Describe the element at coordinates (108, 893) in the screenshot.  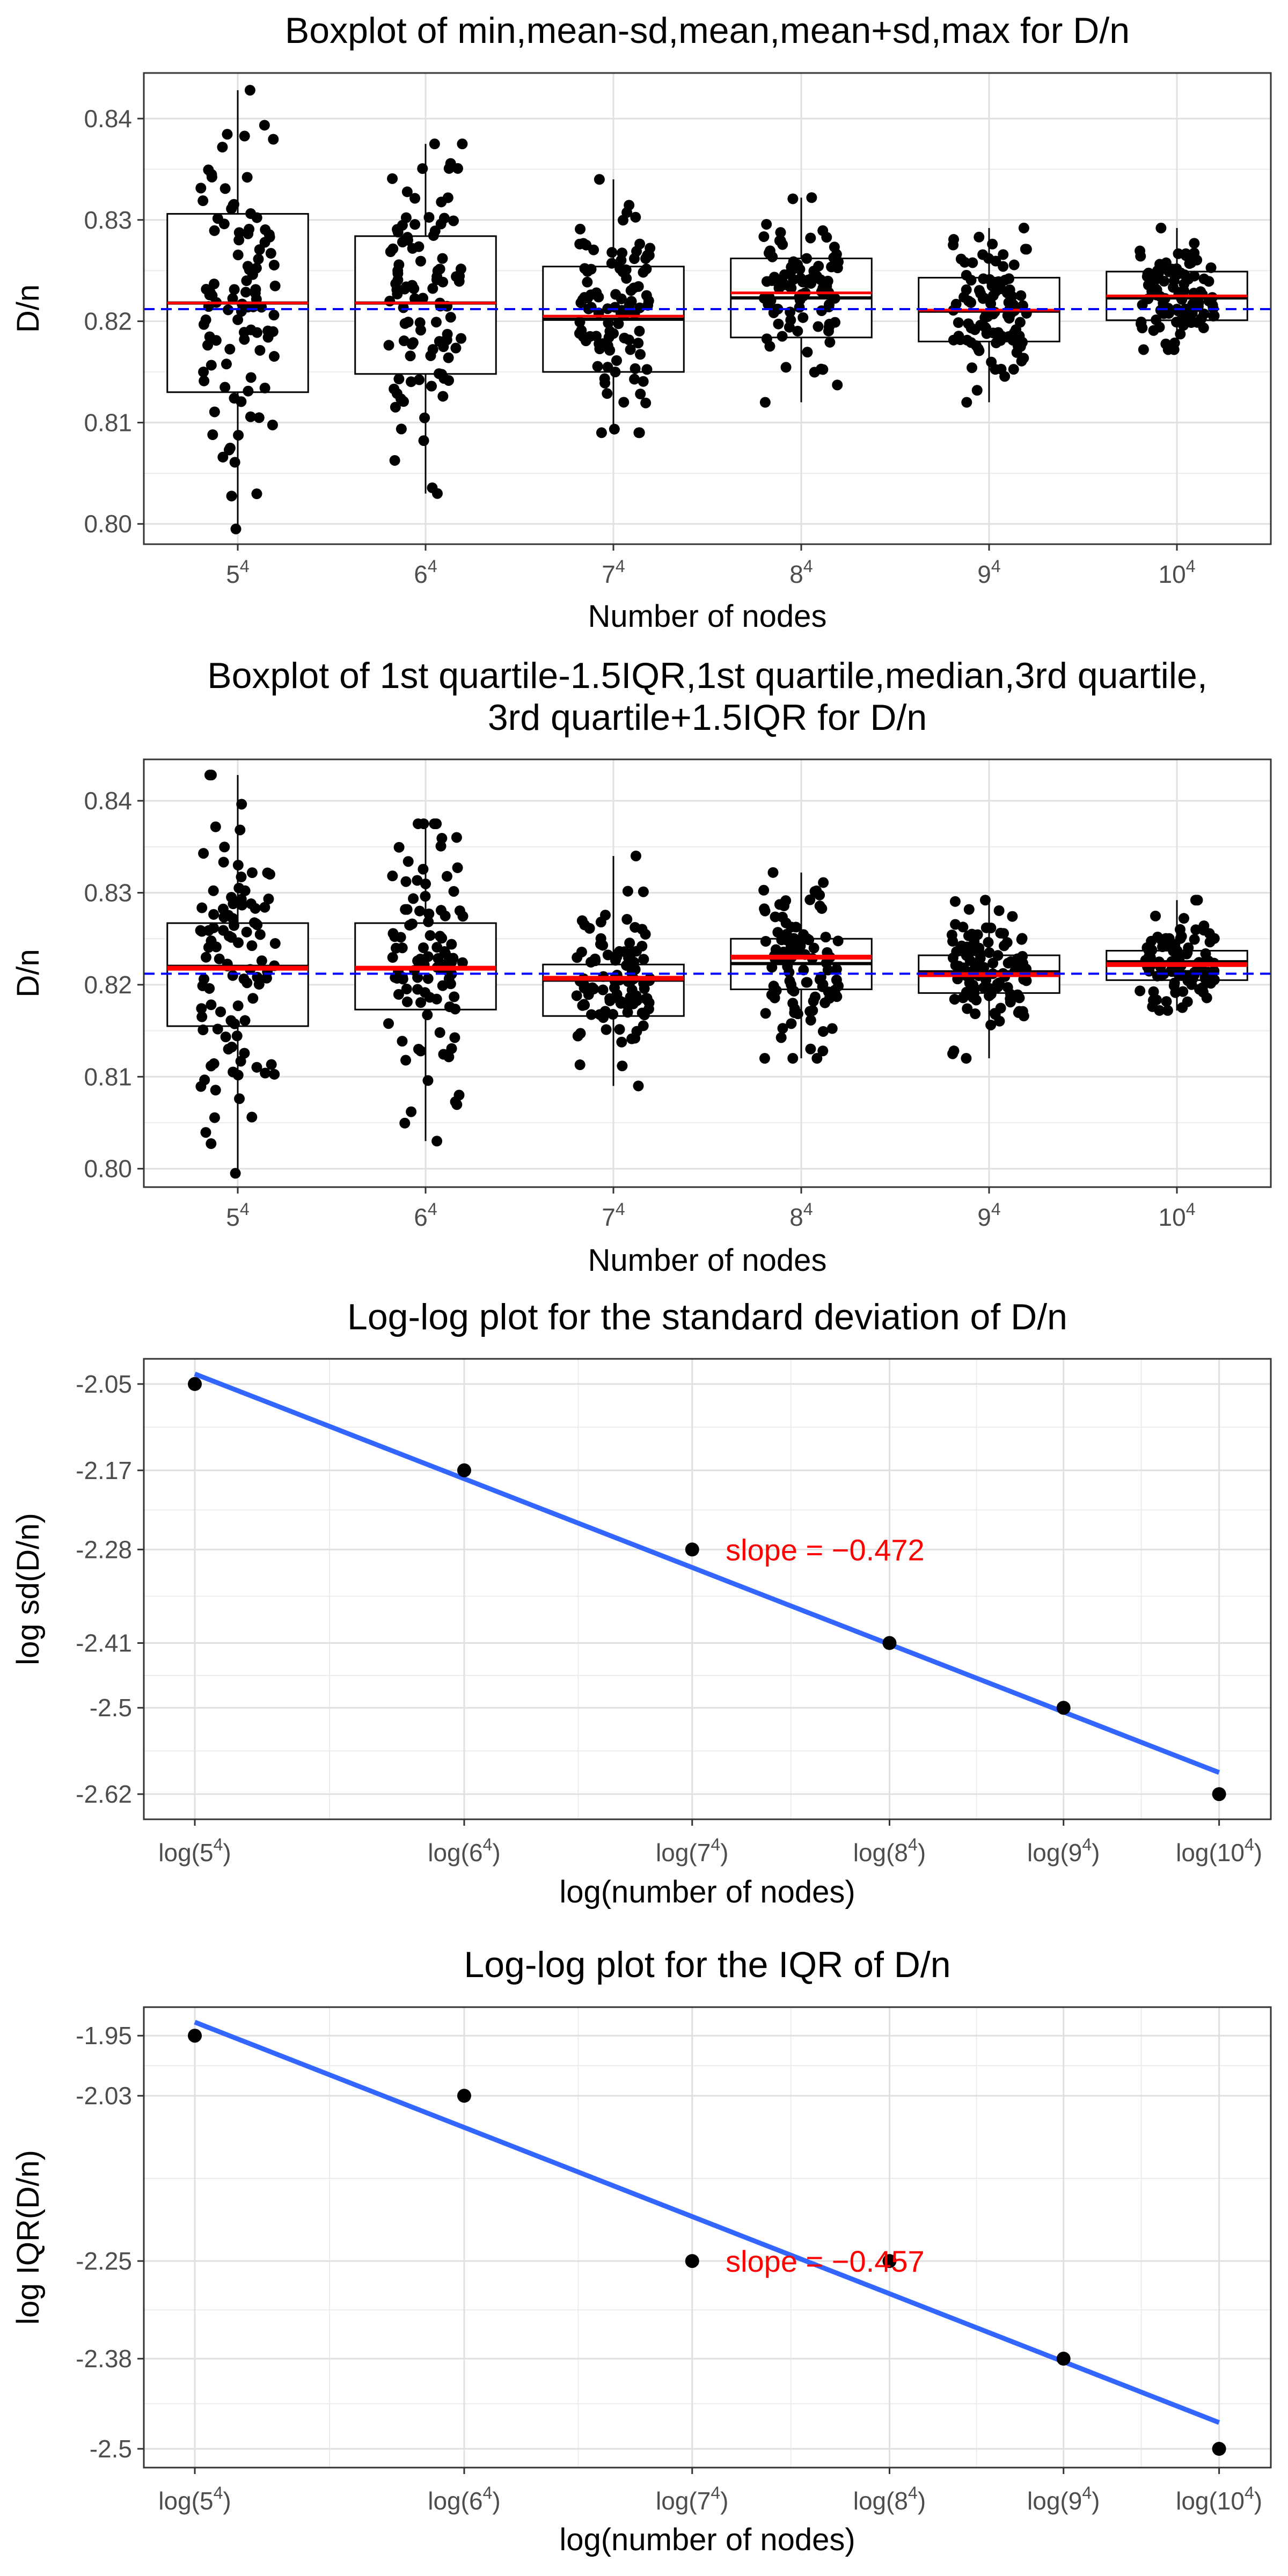
I see `y-tick-label: 0.83` at that location.